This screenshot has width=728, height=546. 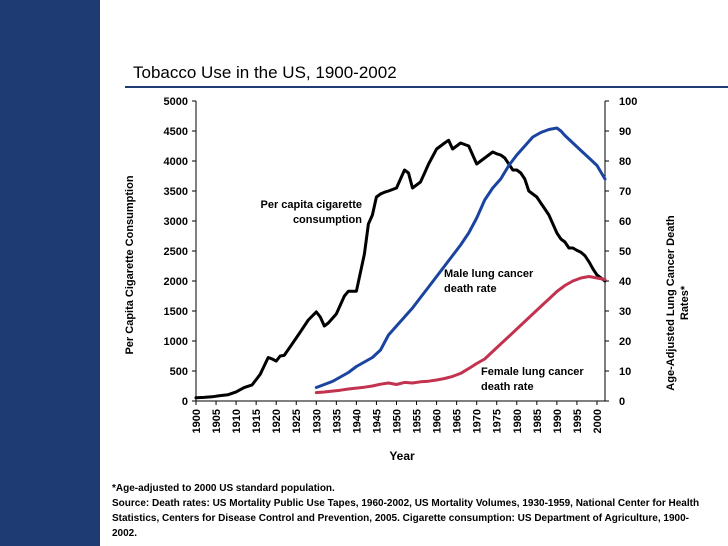 I want to click on cigarette-annotation-line: Per capita cigarette, so click(x=312, y=205).